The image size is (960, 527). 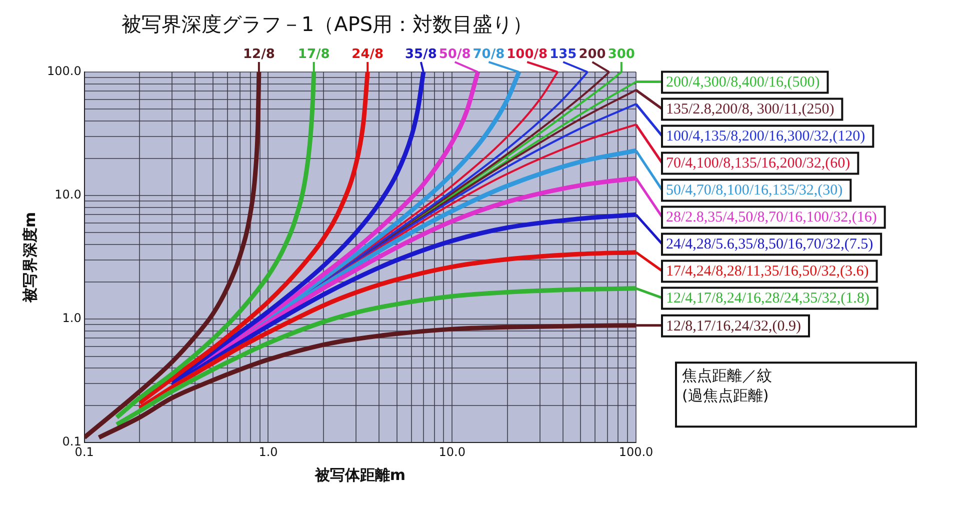 What do you see at coordinates (758, 164) in the screenshot?
I see `text: 70/4,100/8,135/16,200/32,(60)` at bounding box center [758, 164].